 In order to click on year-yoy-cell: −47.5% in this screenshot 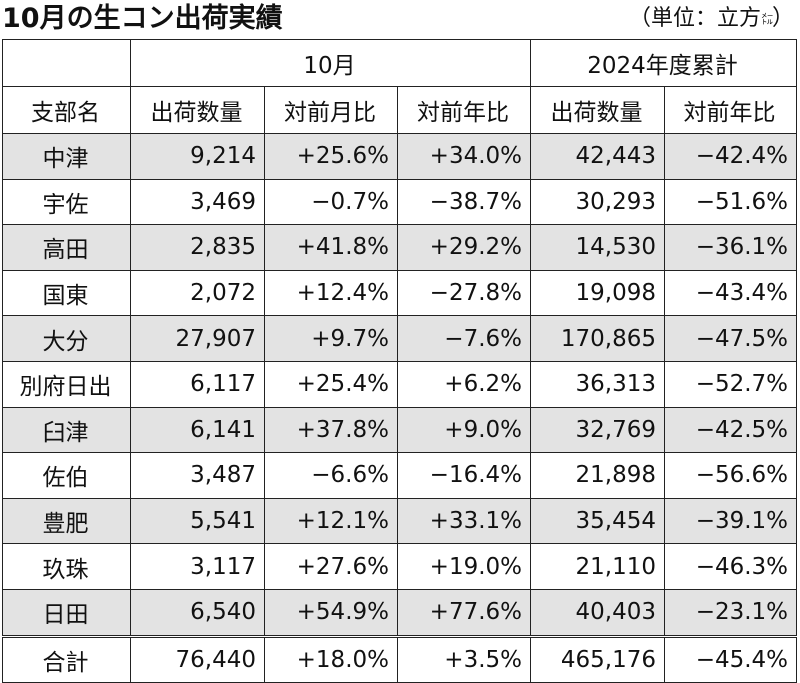, I will do `click(731, 338)`.